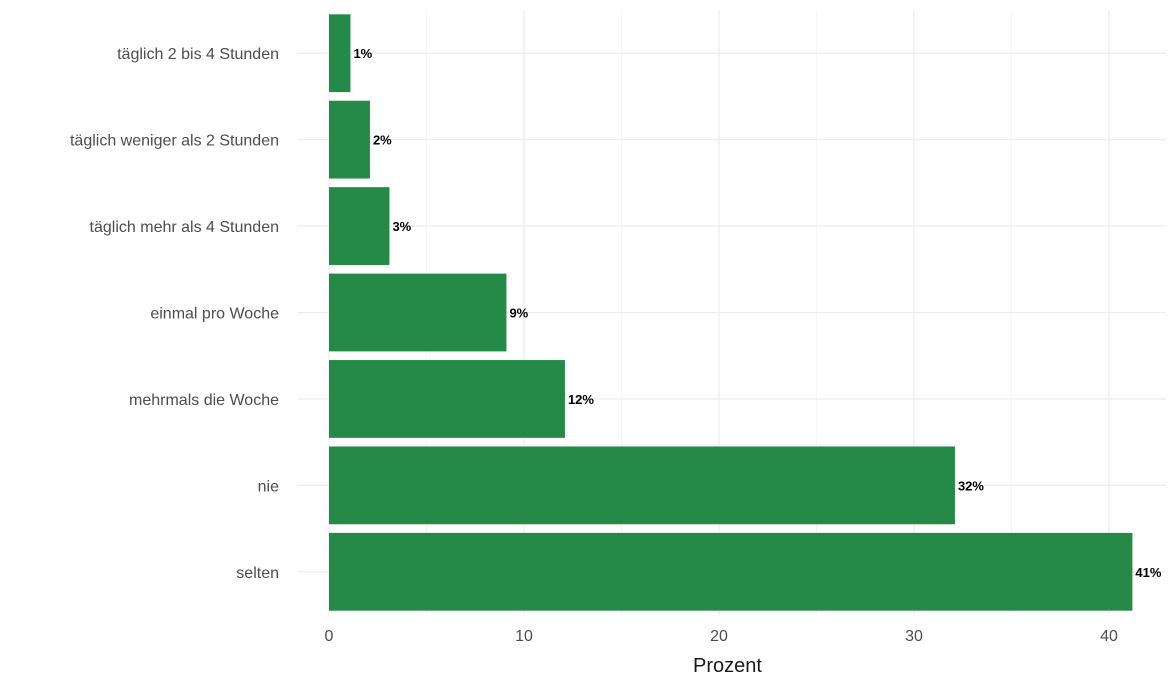 Image resolution: width=1172 pixels, height=682 pixels. What do you see at coordinates (727, 666) in the screenshot?
I see `x-axis-title: Prozent` at bounding box center [727, 666].